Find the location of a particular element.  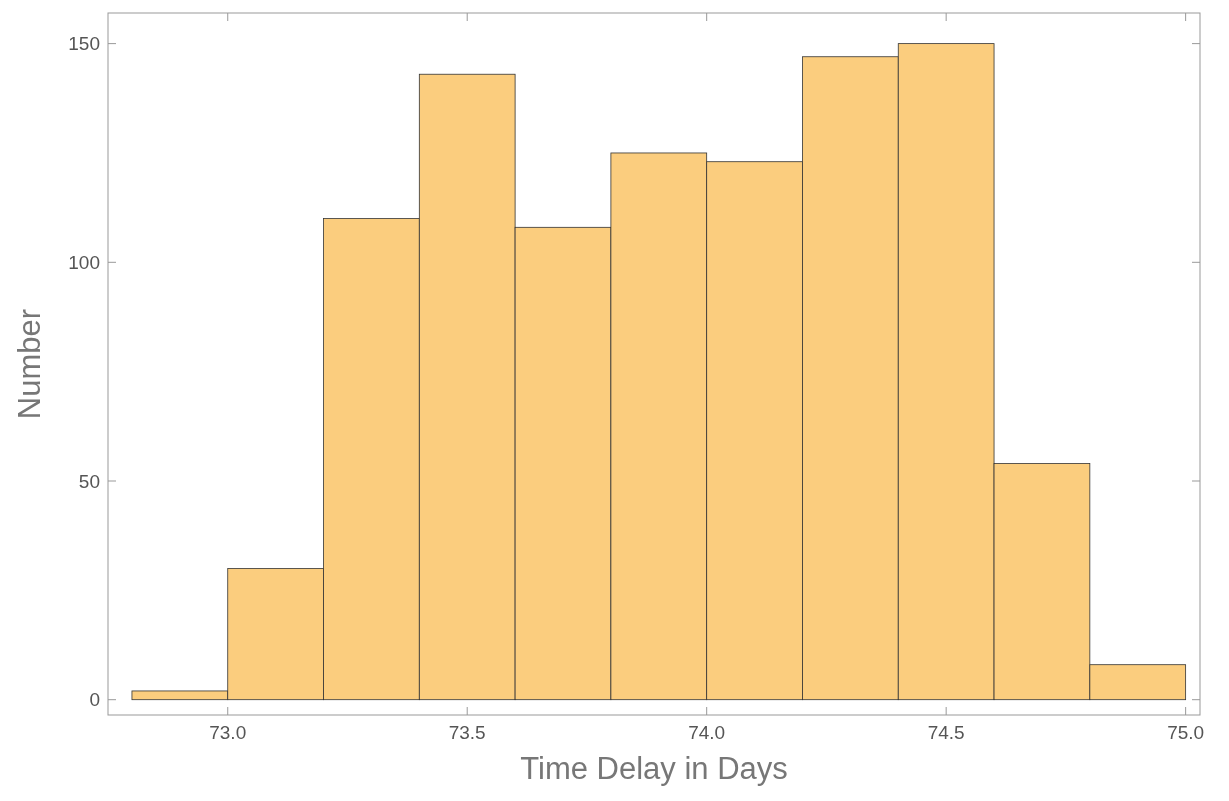

x-tick-label: 75.0 is located at coordinates (1186, 732).